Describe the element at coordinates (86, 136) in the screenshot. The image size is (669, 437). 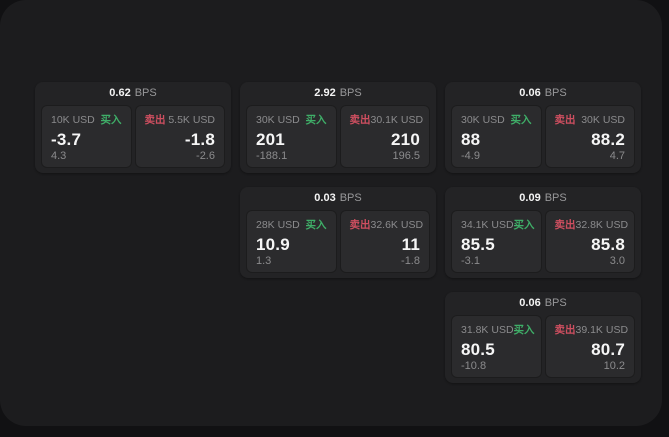
I see `buy-quote-tile: 10K USD 买入 -3.7 4.3` at that location.